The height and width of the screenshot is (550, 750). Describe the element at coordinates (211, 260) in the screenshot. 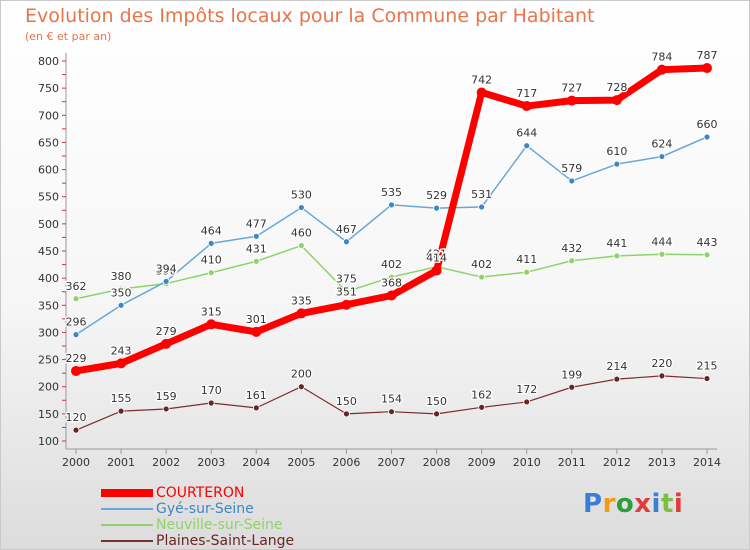

I see `data-label: 410` at that location.